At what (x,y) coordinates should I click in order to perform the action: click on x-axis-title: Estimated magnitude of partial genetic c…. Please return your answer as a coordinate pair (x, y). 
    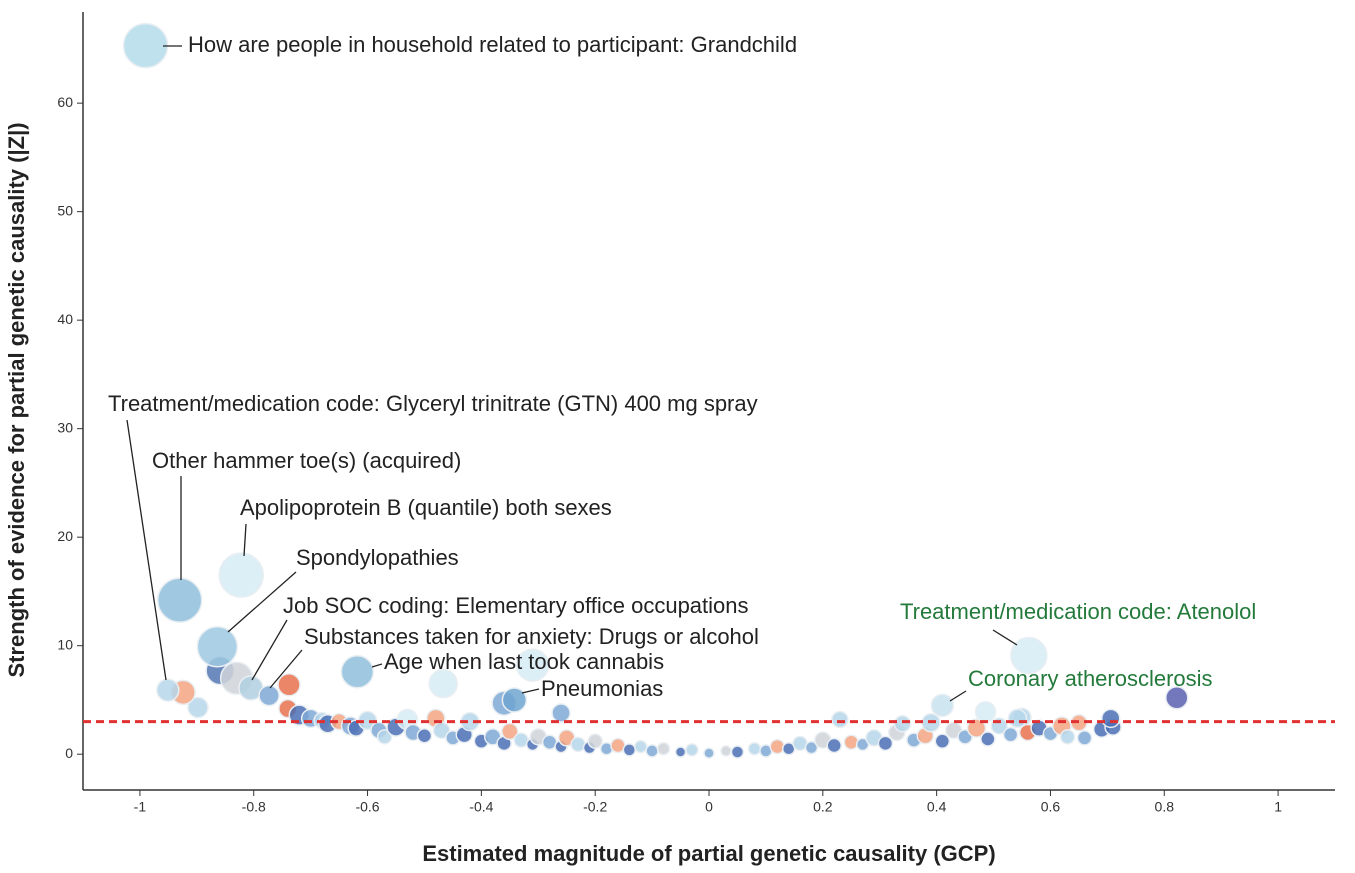
    Looking at the image, I should click on (708, 853).